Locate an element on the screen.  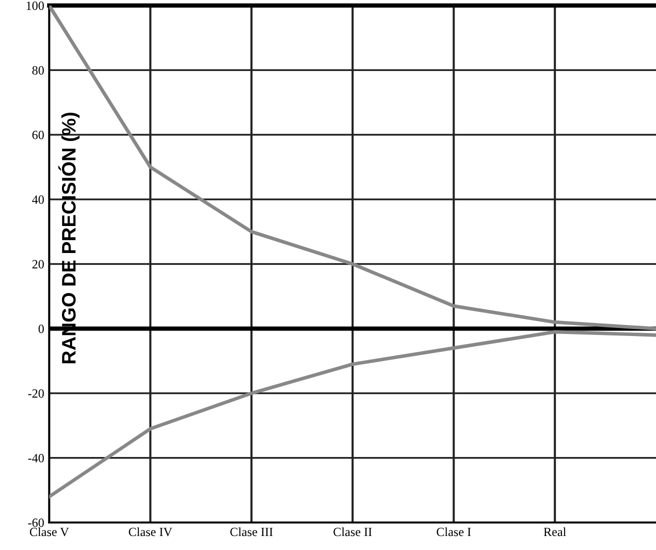
x-tick-label: Clase III is located at coordinates (251, 531).